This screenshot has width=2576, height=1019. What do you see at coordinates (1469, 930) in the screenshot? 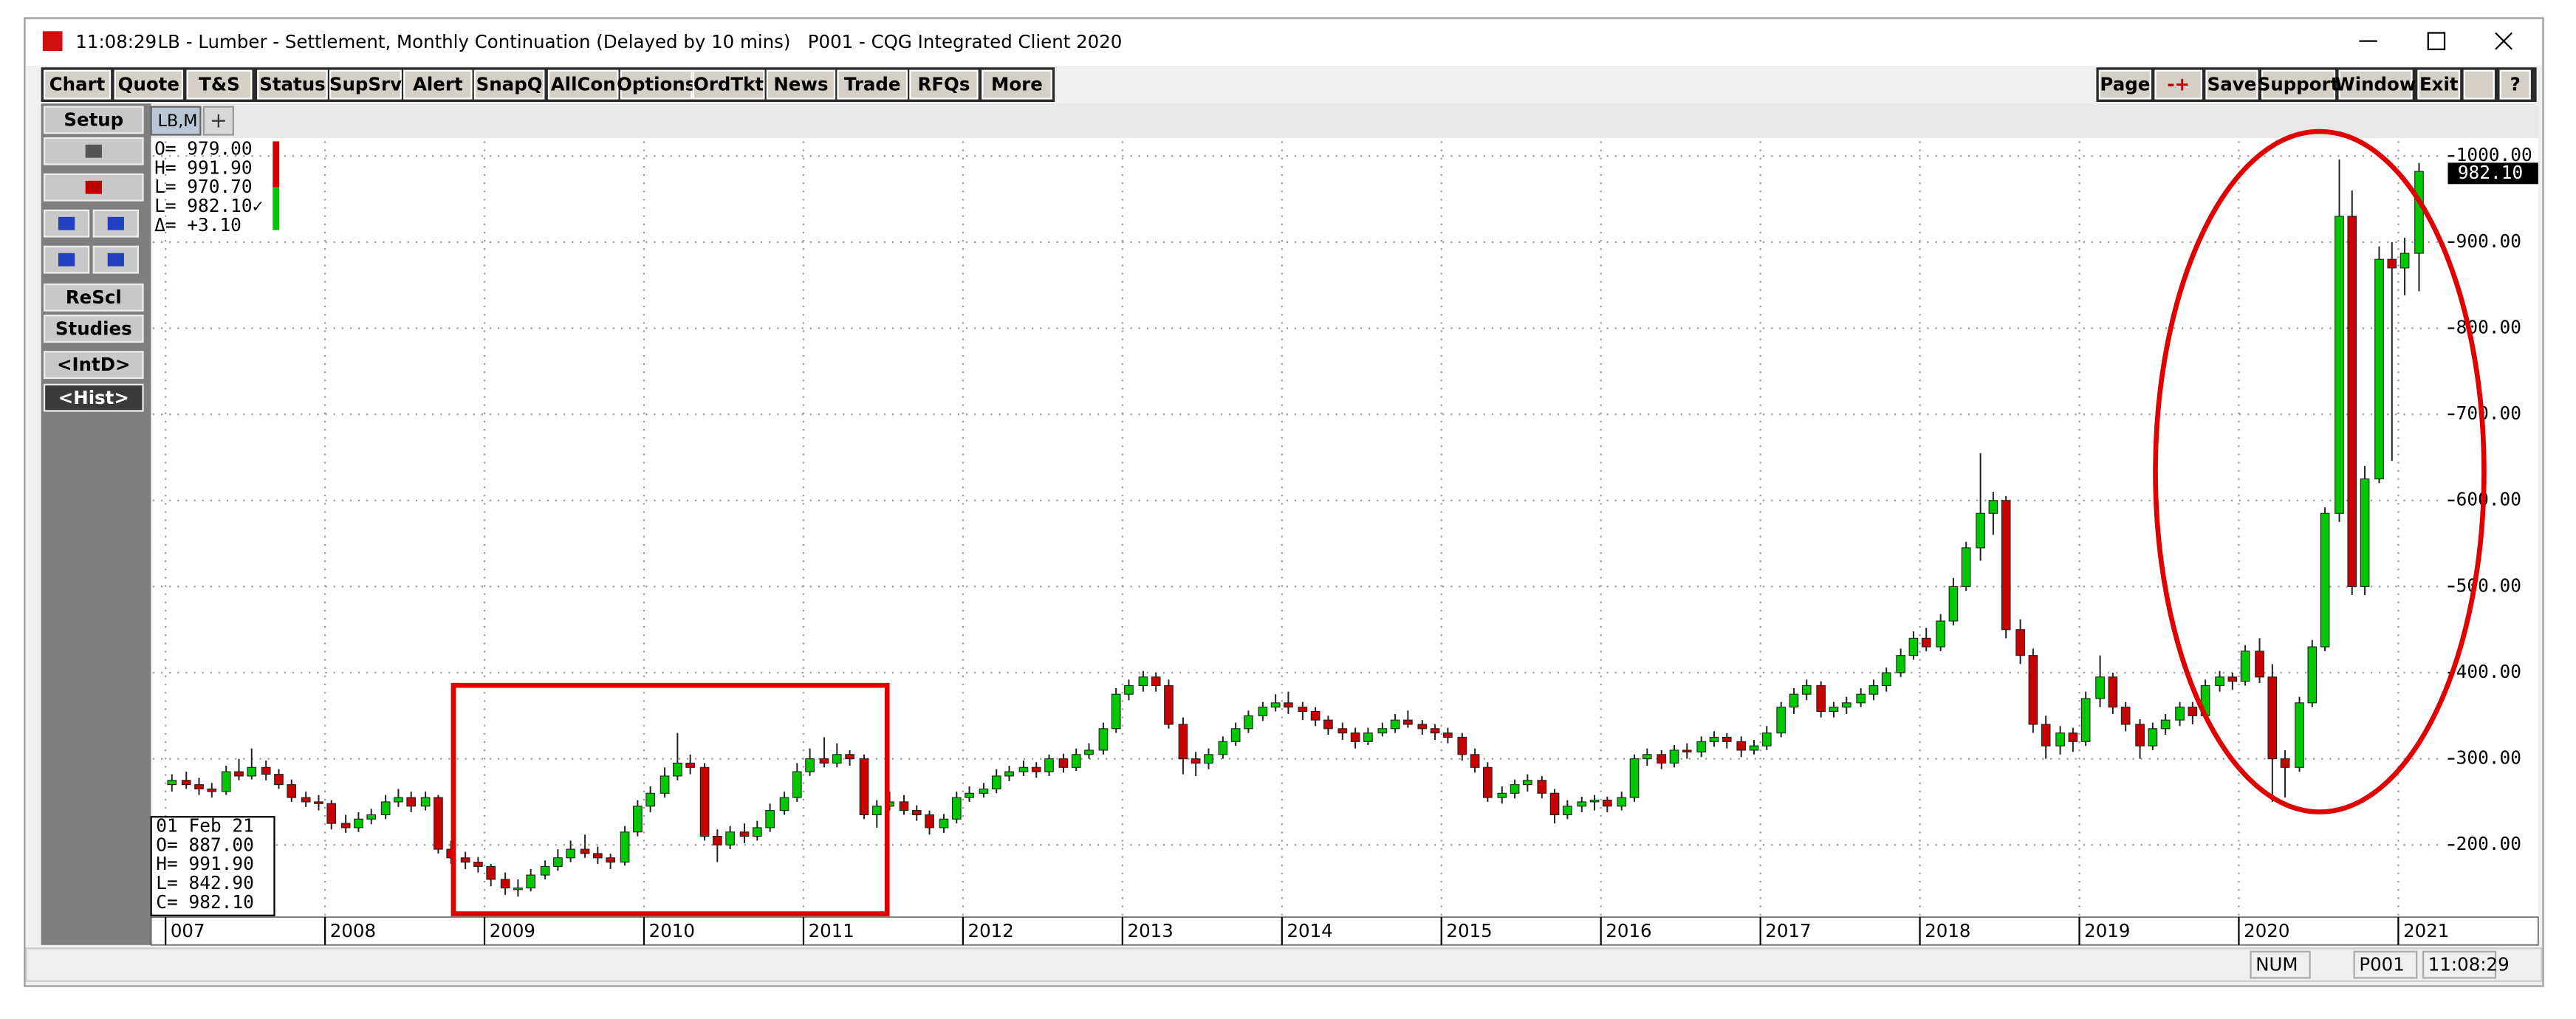
I see `x-tick-label: 2015` at bounding box center [1469, 930].